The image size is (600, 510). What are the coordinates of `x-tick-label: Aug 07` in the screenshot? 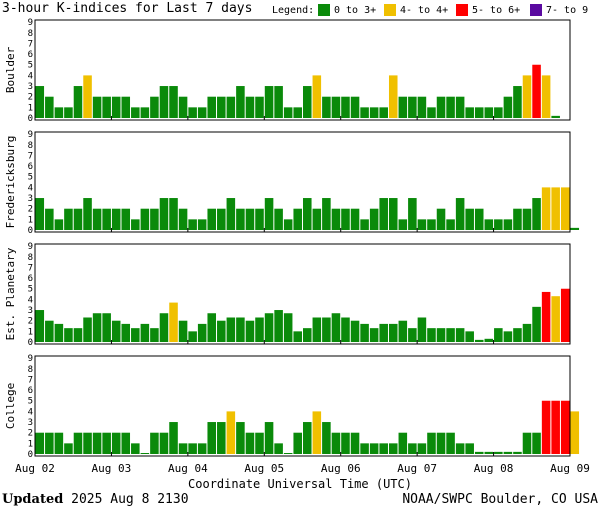 It's located at (417, 468).